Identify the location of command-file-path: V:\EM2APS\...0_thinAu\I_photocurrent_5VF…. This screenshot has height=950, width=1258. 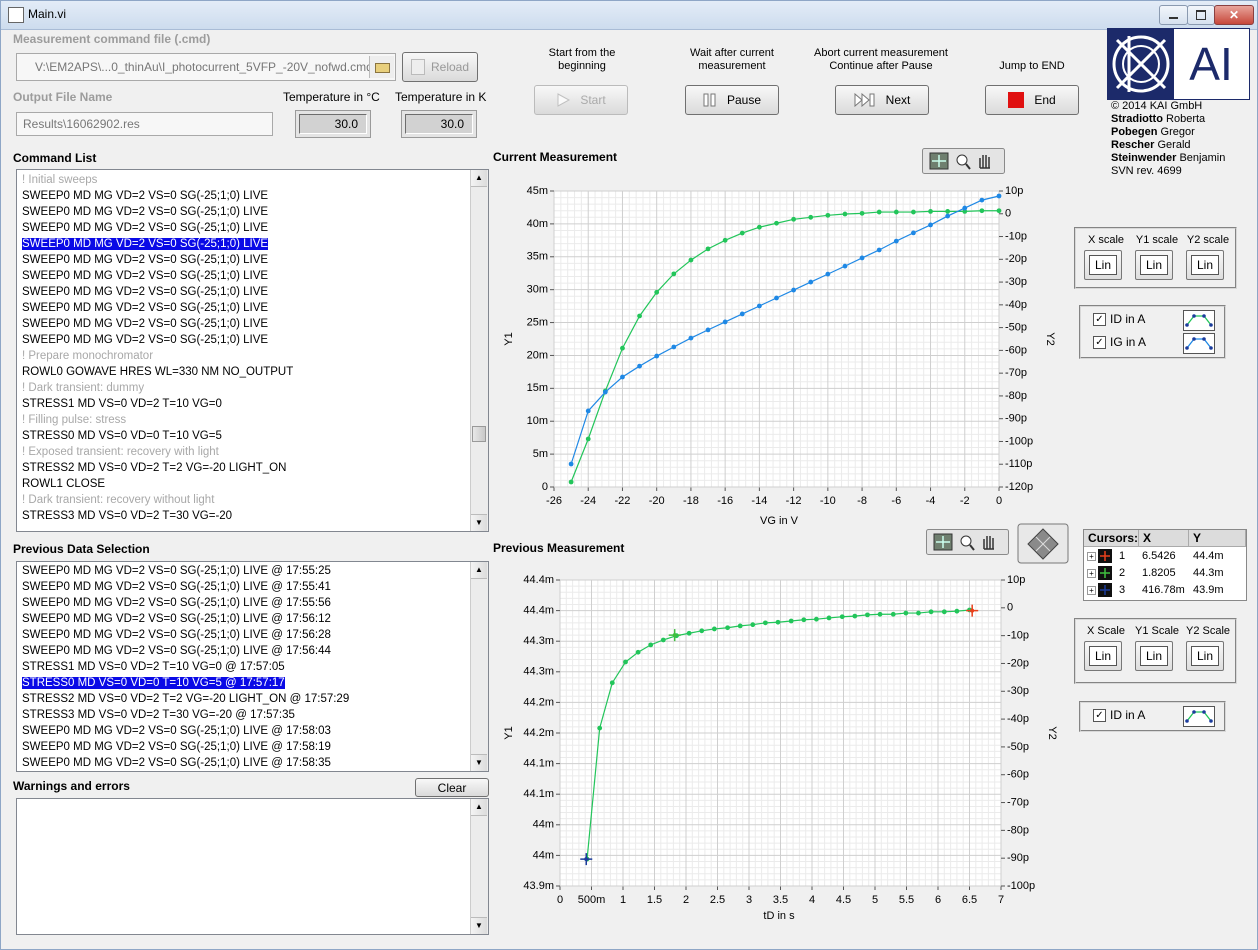
(206, 67).